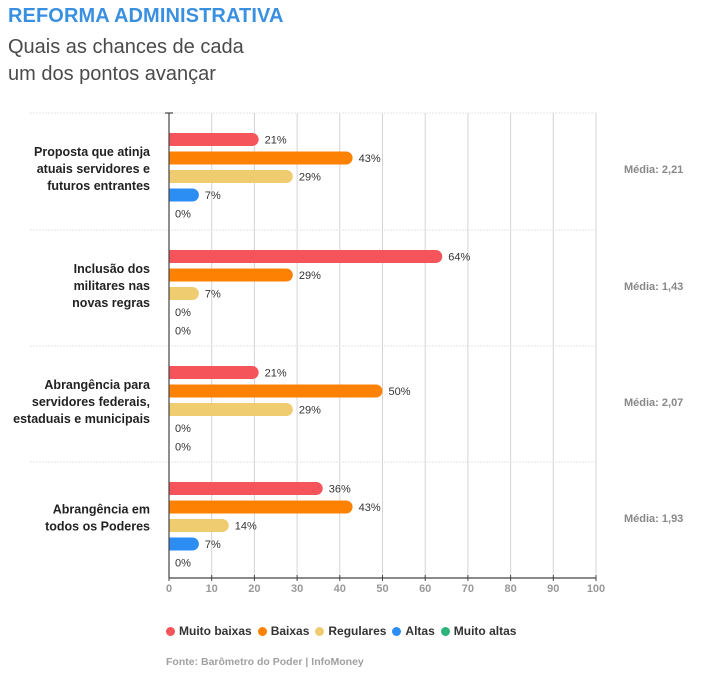 The width and height of the screenshot is (703, 675). Describe the element at coordinates (111, 303) in the screenshot. I see `category-label: novas regras` at that location.